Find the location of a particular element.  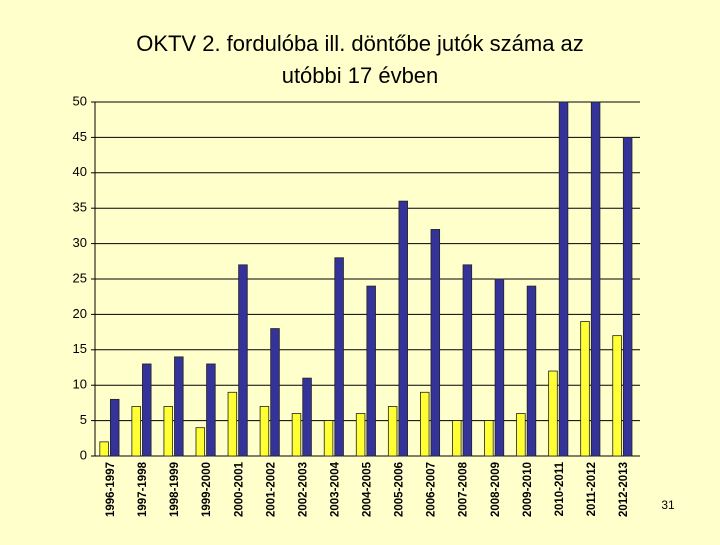

x-tick-label: 2009-2010 is located at coordinates (528, 489).